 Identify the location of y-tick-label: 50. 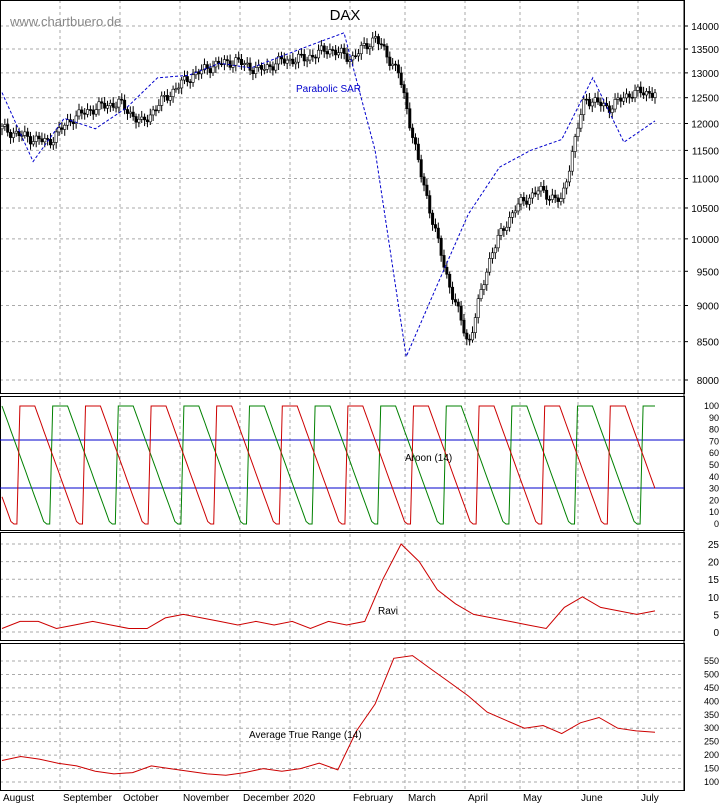
(714, 465).